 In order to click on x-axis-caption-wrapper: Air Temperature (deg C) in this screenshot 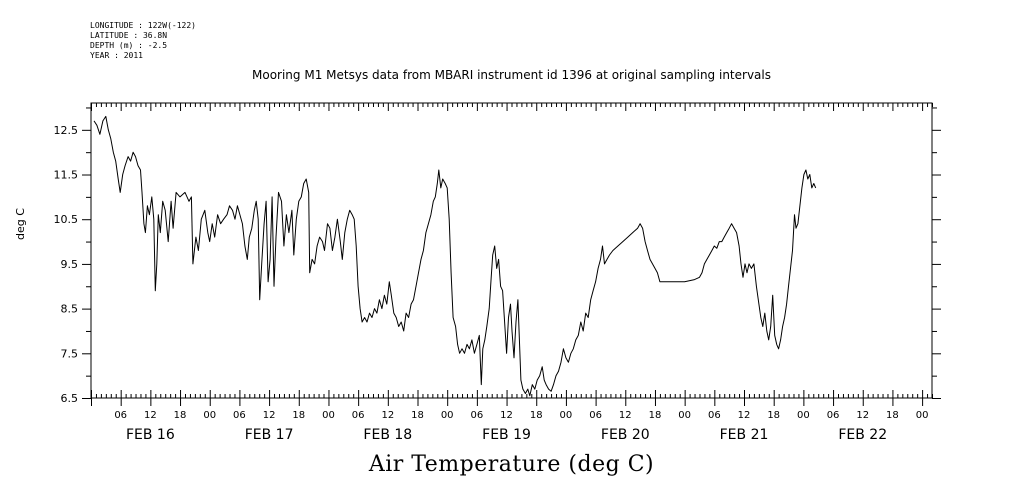, I will do `click(504, 464)`.